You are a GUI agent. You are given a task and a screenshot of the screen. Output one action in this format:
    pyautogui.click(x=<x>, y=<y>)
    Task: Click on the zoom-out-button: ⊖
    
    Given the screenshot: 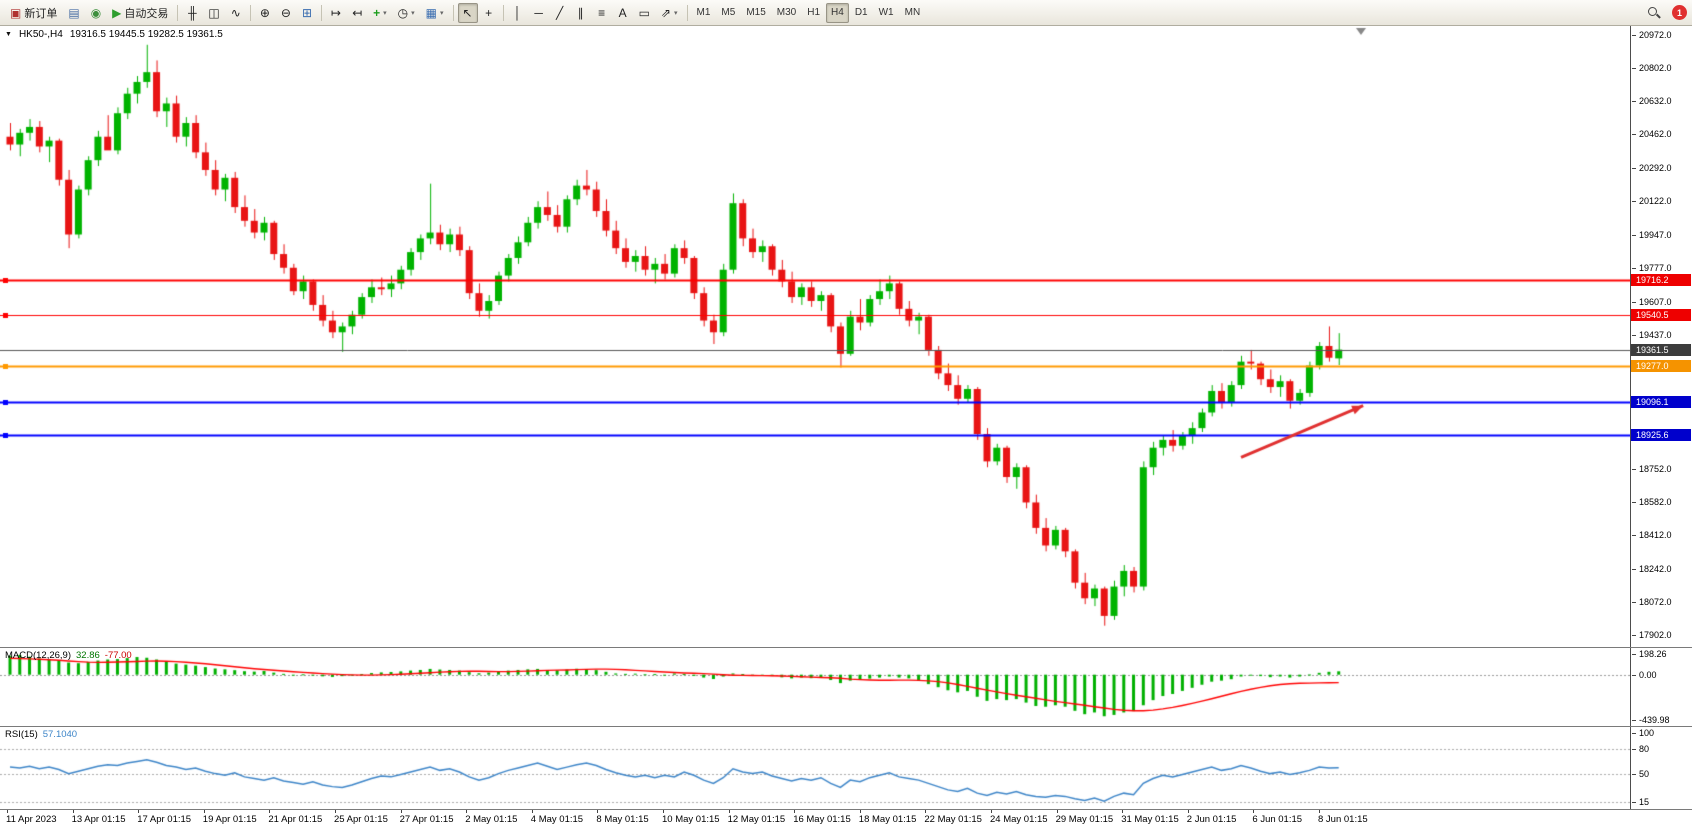 What is the action you would take?
    pyautogui.click(x=286, y=13)
    